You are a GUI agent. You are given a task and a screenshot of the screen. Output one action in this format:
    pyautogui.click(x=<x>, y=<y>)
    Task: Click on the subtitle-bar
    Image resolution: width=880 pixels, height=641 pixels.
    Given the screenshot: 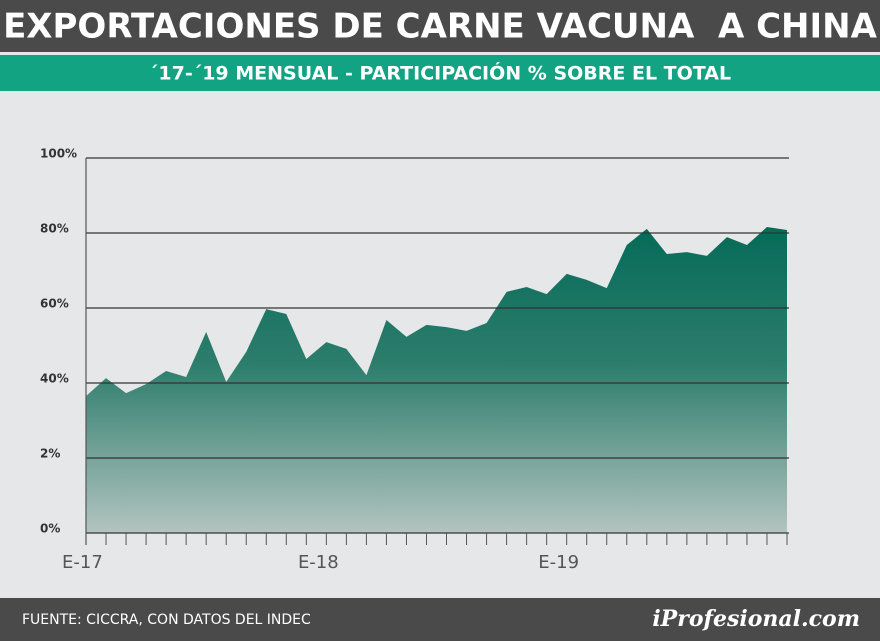 What is the action you would take?
    pyautogui.click(x=440, y=73)
    